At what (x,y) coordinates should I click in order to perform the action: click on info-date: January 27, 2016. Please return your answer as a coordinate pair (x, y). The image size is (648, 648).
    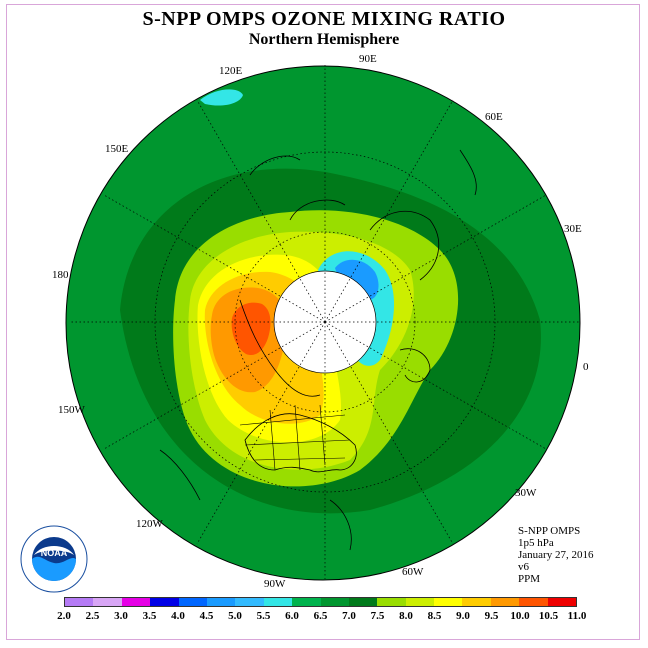
    Looking at the image, I should click on (556, 555).